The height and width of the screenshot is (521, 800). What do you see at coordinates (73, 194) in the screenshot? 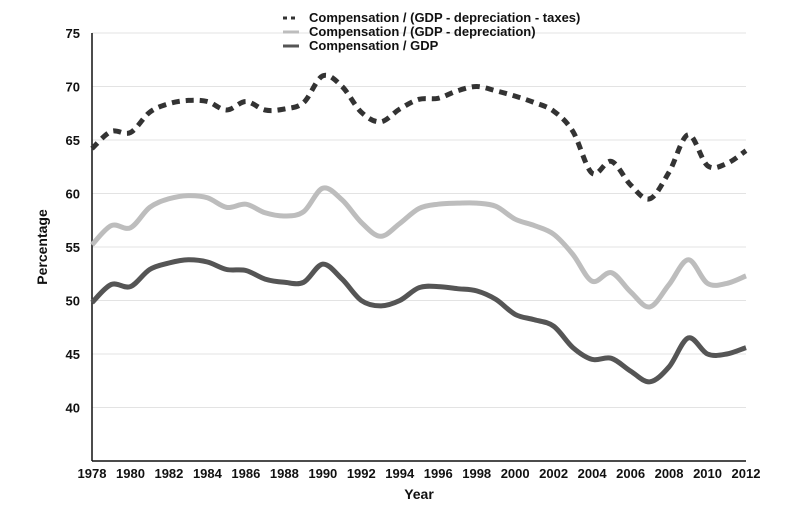
I see `y-tick-label: 60` at bounding box center [73, 194].